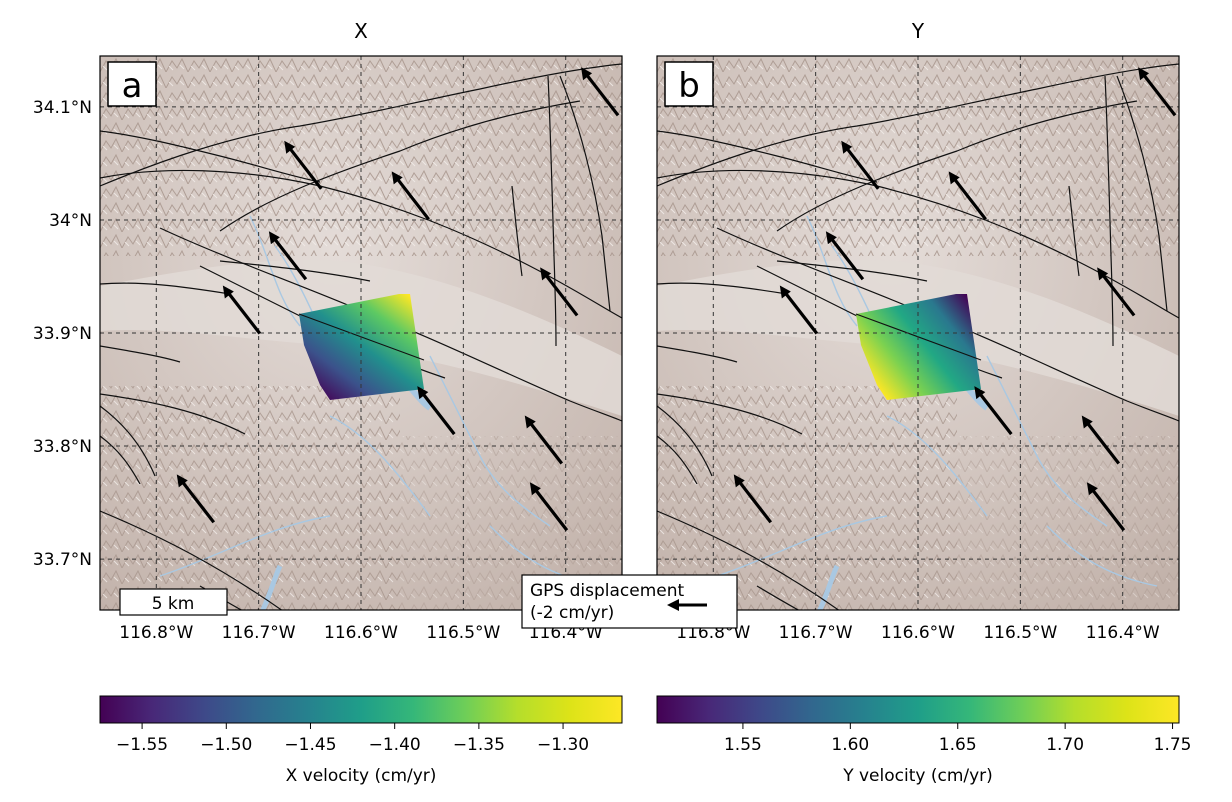 The width and height of the screenshot is (1232, 802). What do you see at coordinates (62, 108) in the screenshot?
I see `lat-tick-label: 34.1°N` at bounding box center [62, 108].